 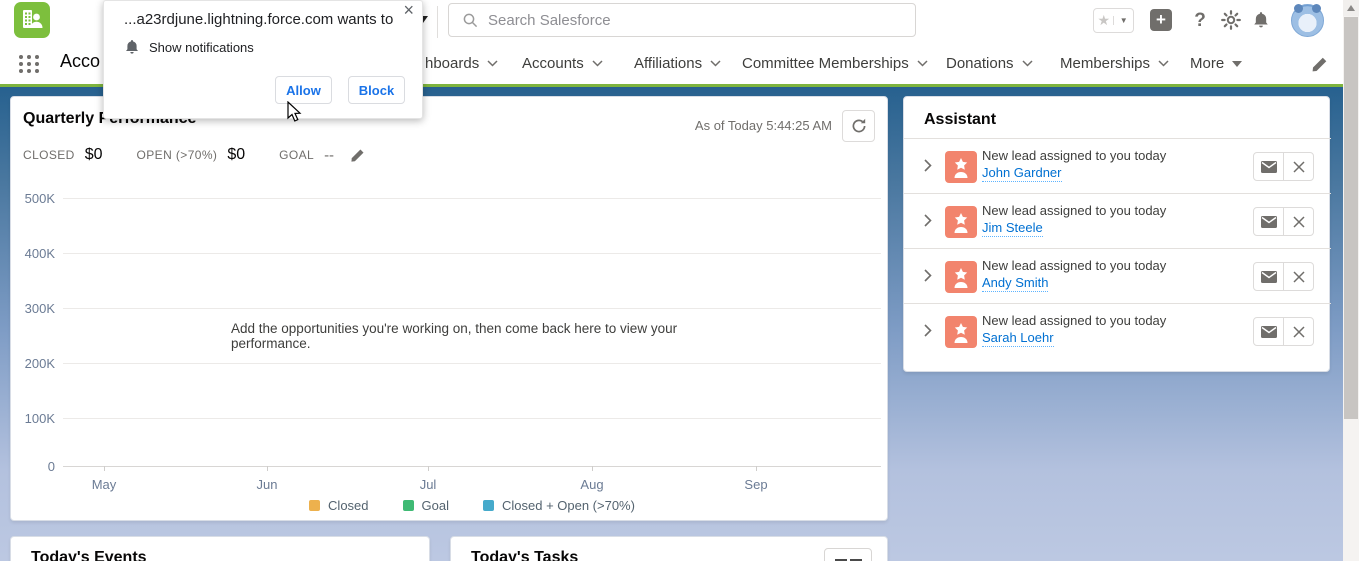 I want to click on gridline-500k, so click(x=472, y=198).